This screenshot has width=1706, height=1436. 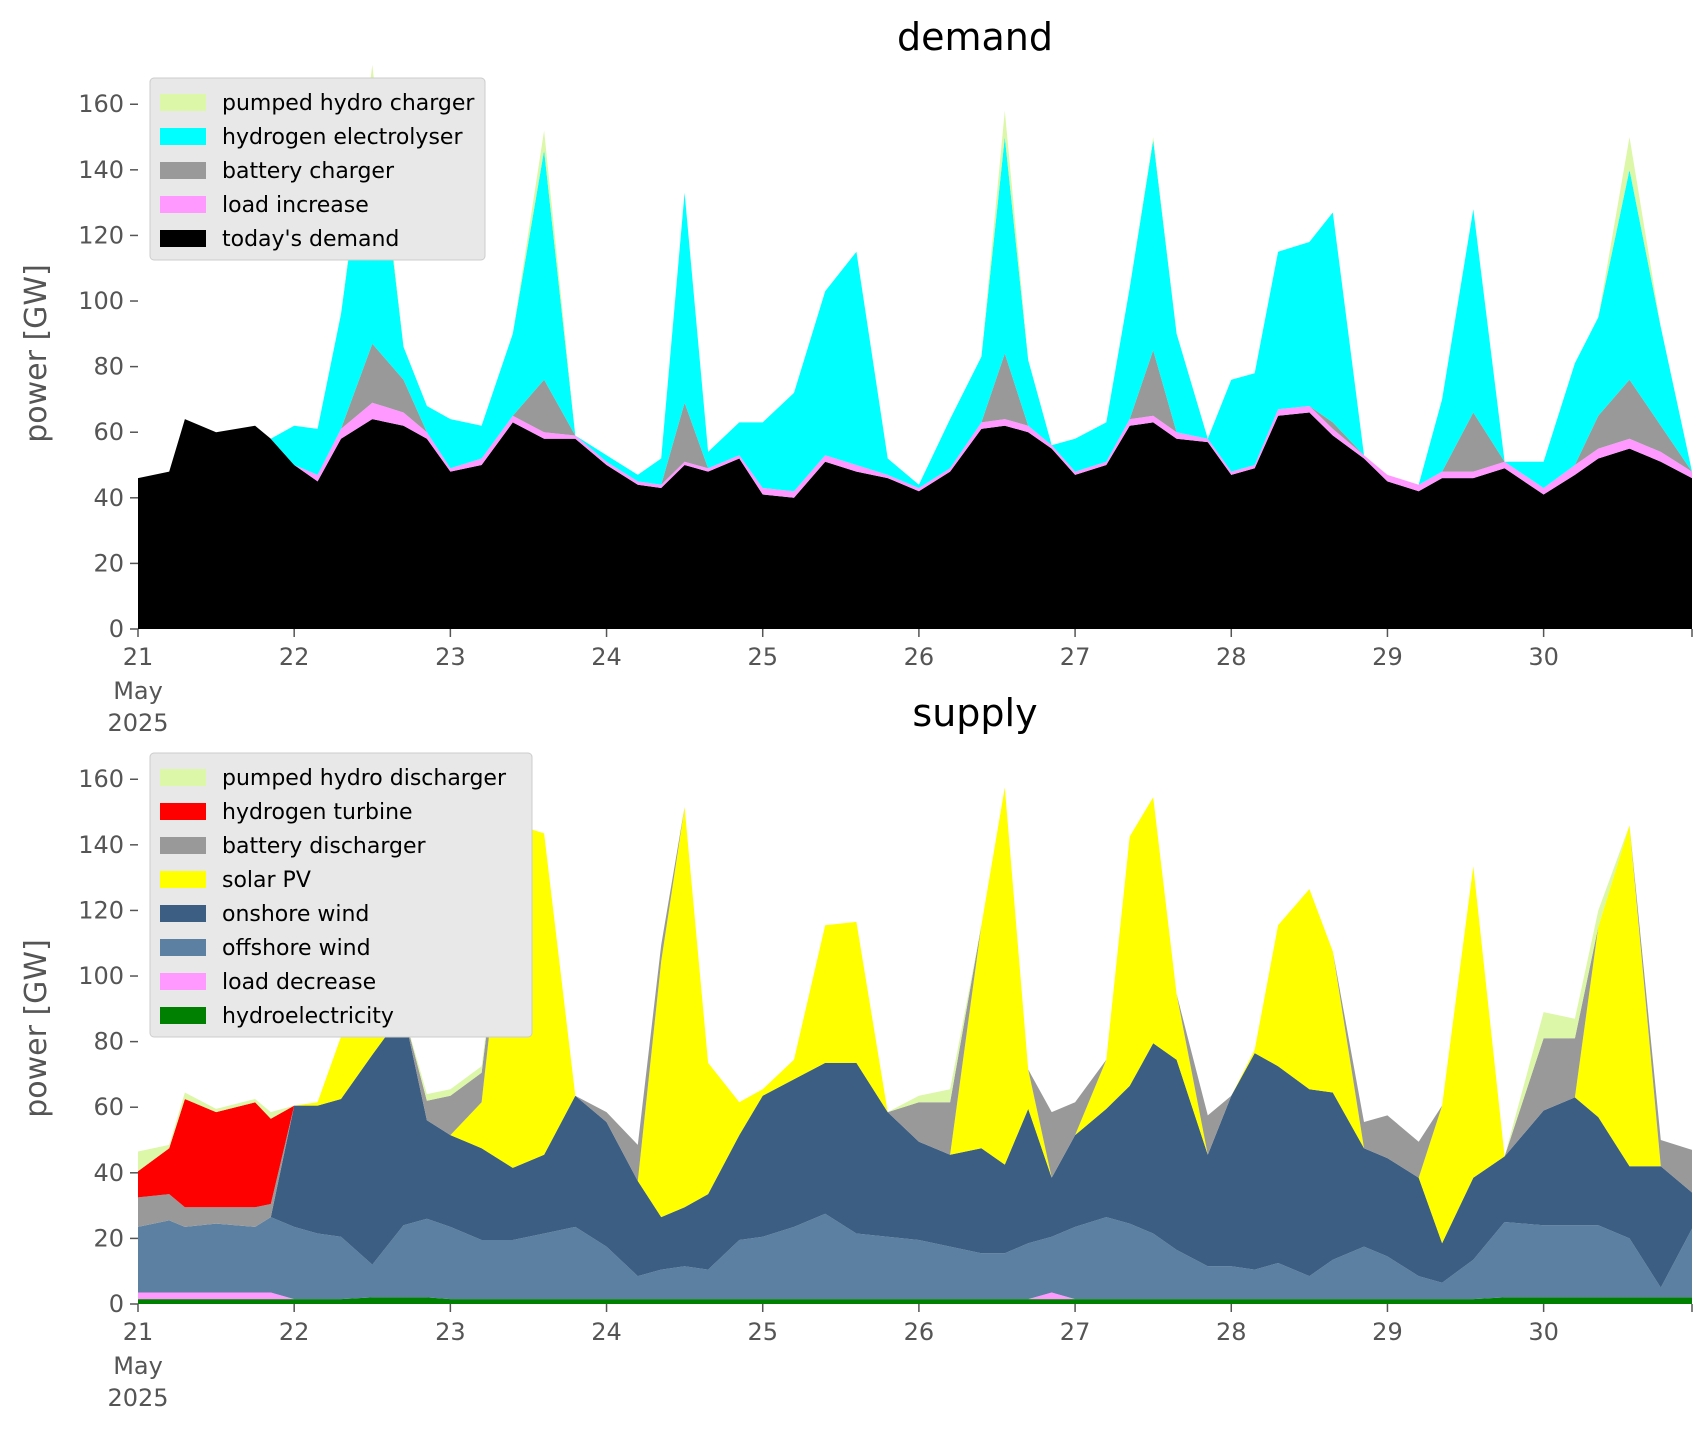 What do you see at coordinates (974, 713) in the screenshot?
I see `chart-title: supply` at bounding box center [974, 713].